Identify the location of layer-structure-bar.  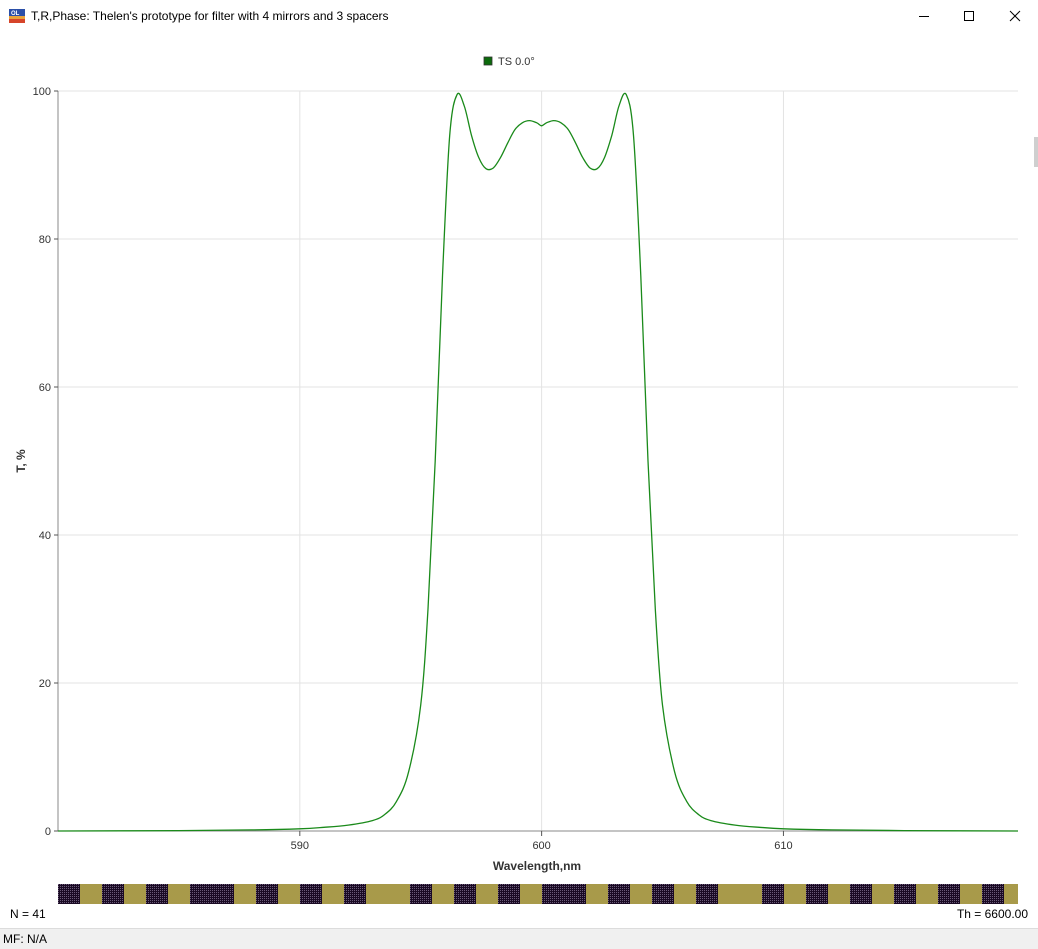
(538, 894).